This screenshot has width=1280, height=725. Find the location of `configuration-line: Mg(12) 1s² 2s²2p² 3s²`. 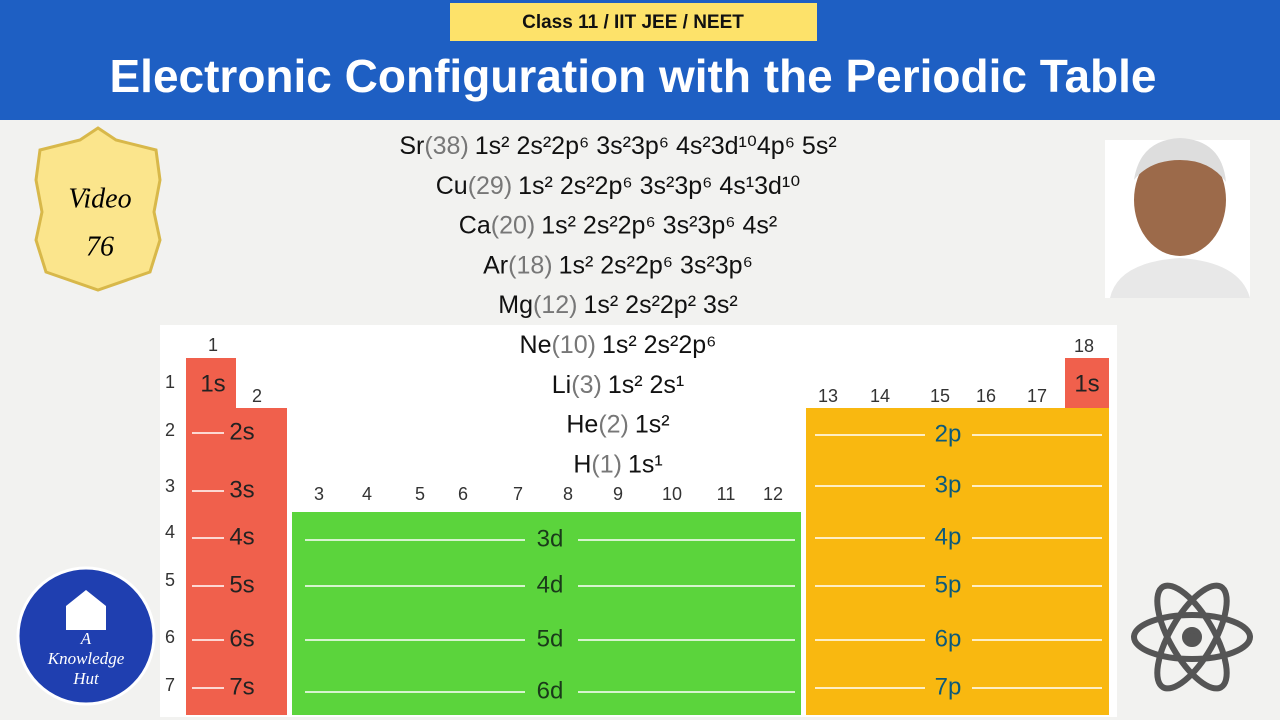

configuration-line: Mg(12) 1s² 2s²2p² 3s² is located at coordinates (617, 305).